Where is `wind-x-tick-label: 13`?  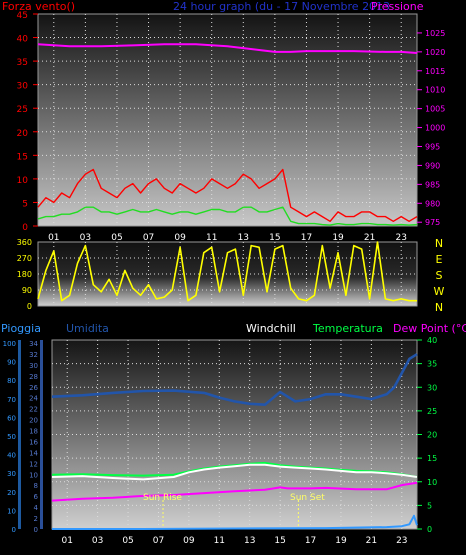 wind-x-tick-label: 13 is located at coordinates (243, 238).